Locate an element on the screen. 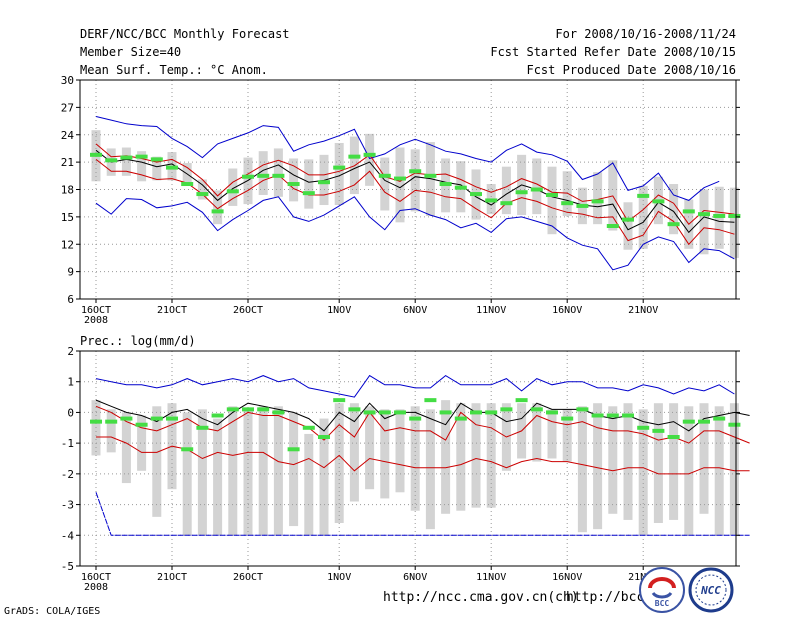 The height and width of the screenshot is (619, 800). chart-title-line2: Member Size=40 is located at coordinates (131, 52).